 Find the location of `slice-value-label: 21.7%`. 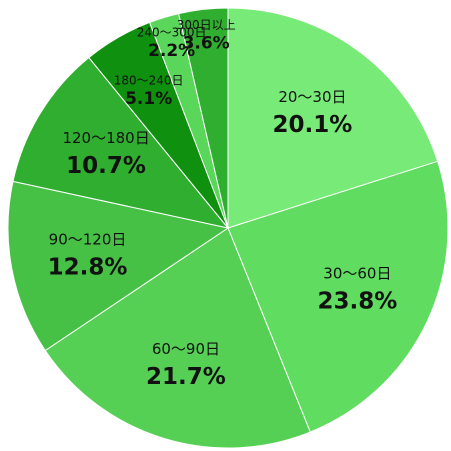

slice-value-label: 21.7% is located at coordinates (186, 377).